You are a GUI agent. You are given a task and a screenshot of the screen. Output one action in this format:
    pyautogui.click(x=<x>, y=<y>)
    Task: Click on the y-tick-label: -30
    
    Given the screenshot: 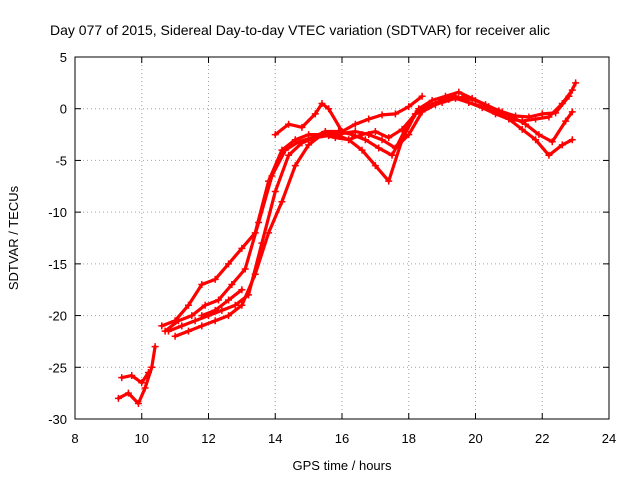 What is the action you would take?
    pyautogui.click(x=57, y=419)
    